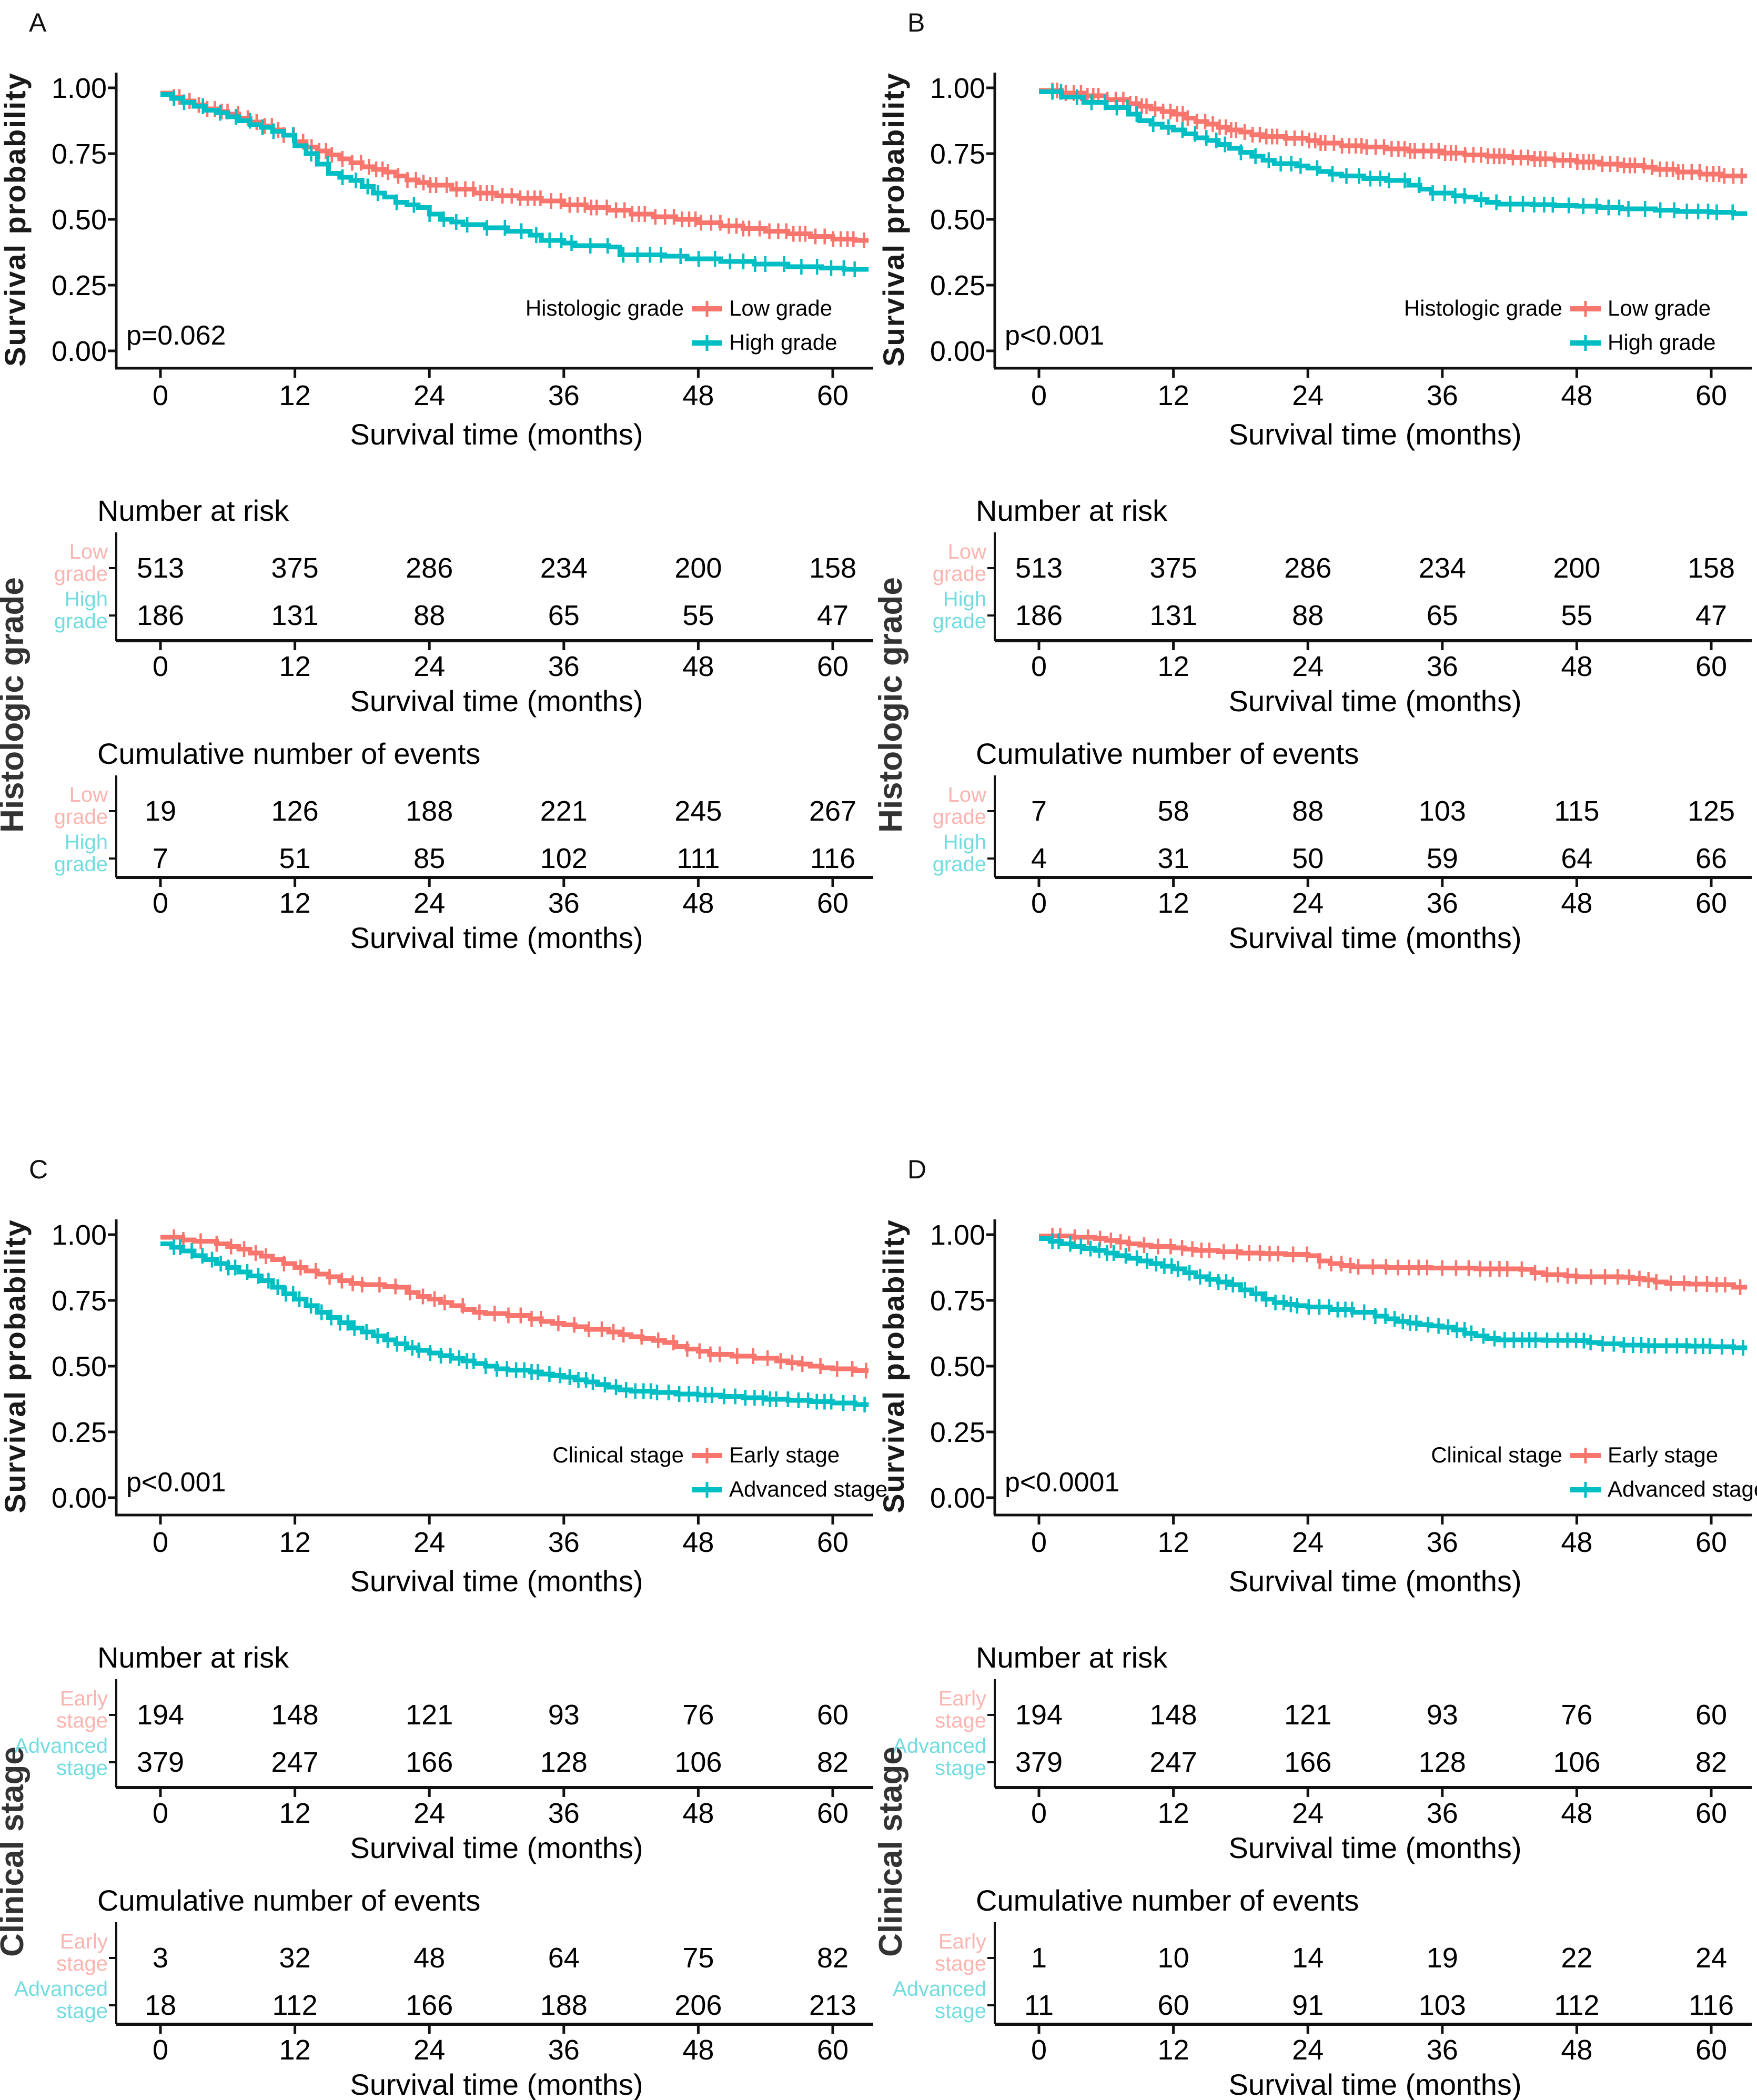  I want to click on events-value: 206, so click(698, 2006).